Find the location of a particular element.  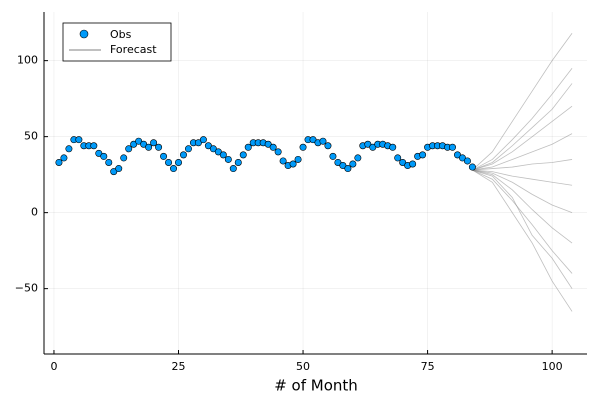

legend-box is located at coordinates (117, 42).